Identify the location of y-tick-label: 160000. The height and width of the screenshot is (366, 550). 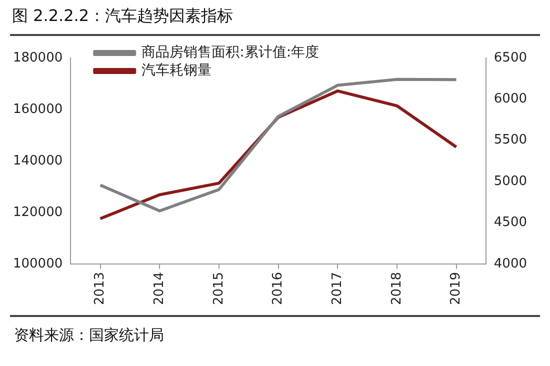
(37, 109).